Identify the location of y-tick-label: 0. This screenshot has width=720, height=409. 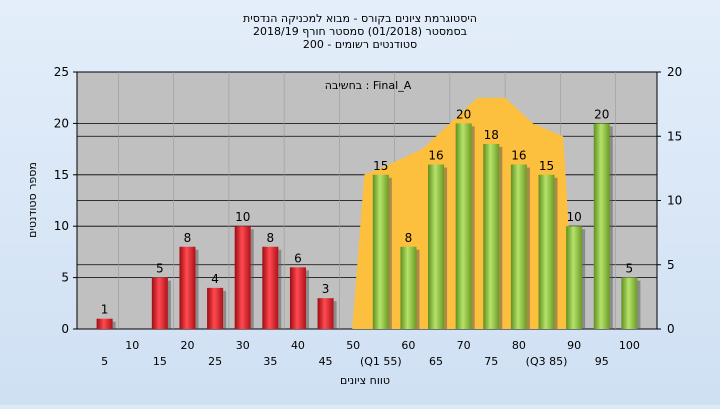
(65, 329).